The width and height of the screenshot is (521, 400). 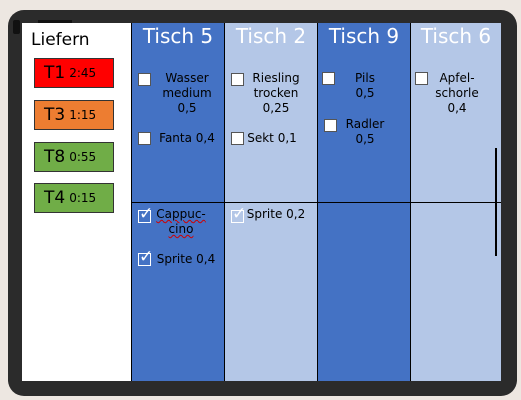 I want to click on order-item: Riesling trocken 0,25, so click(x=276, y=93).